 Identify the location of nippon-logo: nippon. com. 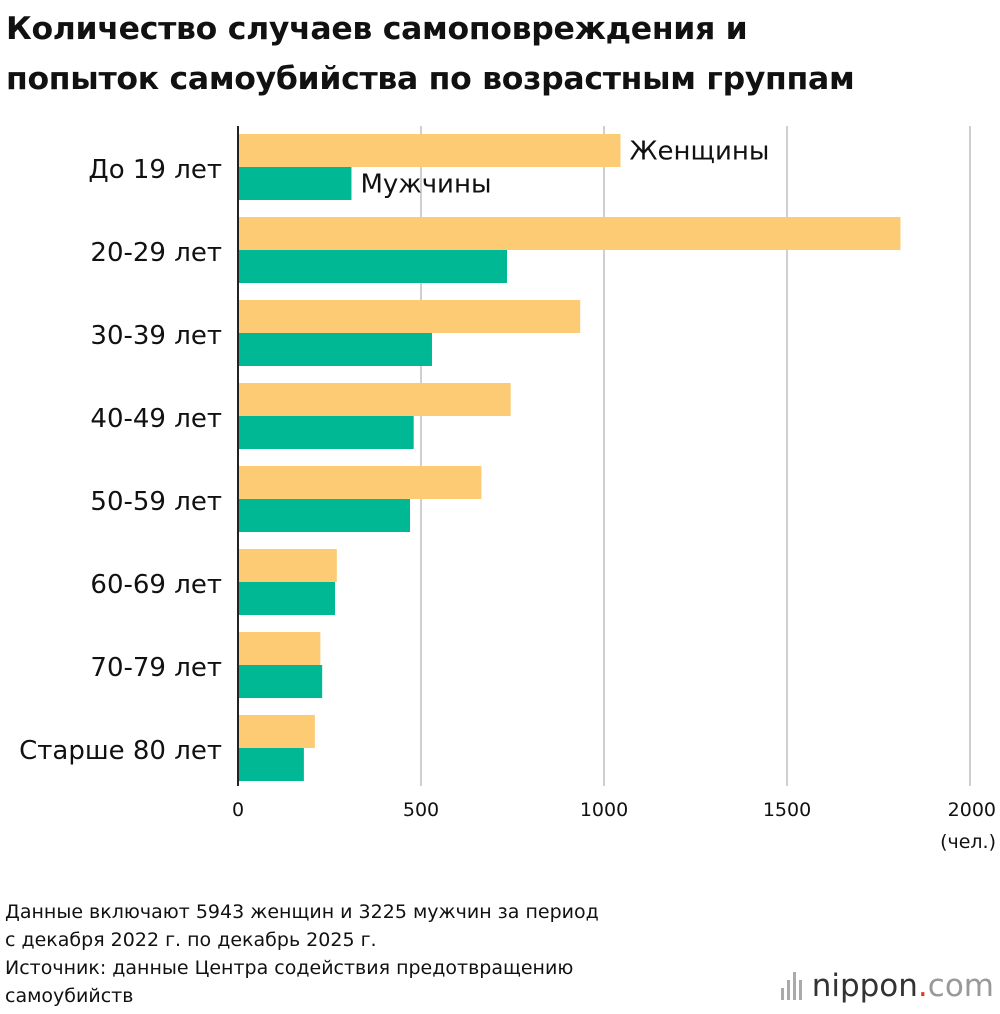
(887, 986).